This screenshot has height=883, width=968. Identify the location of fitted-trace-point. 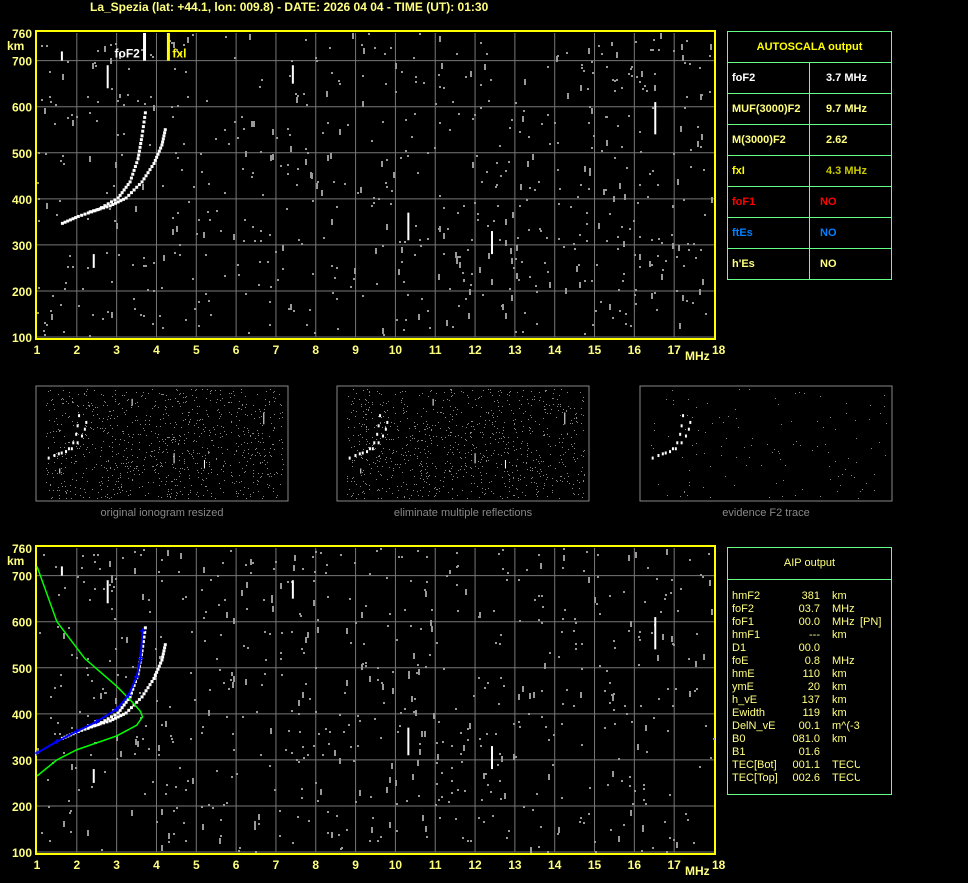
(57, 741).